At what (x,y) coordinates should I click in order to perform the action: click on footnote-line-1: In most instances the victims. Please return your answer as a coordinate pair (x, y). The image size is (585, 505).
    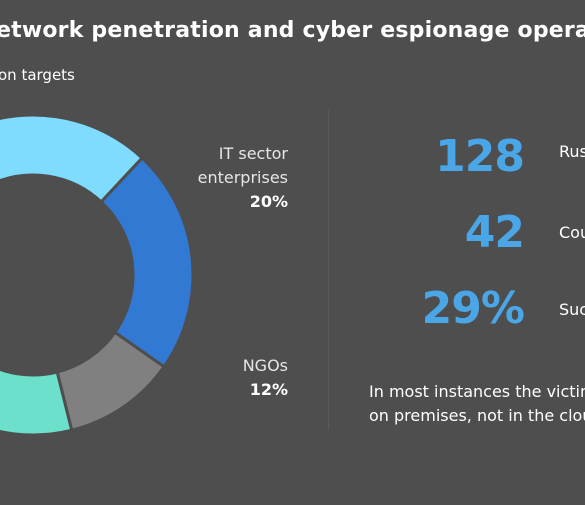
    Looking at the image, I should click on (477, 391).